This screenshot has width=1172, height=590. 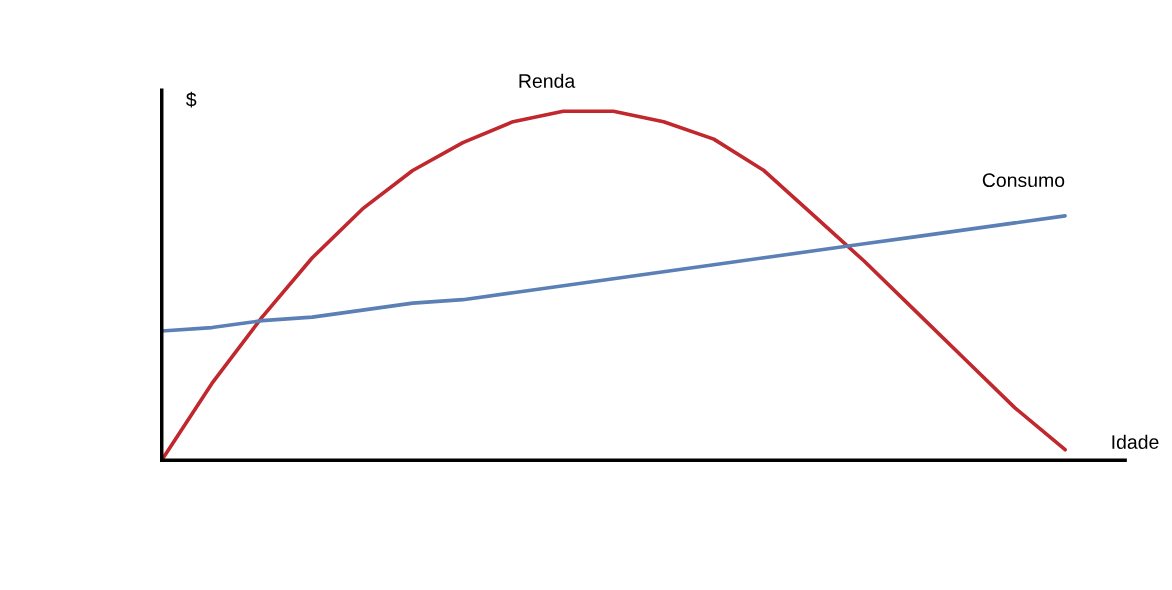 What do you see at coordinates (547, 80) in the screenshot?
I see `series-label: Renda` at bounding box center [547, 80].